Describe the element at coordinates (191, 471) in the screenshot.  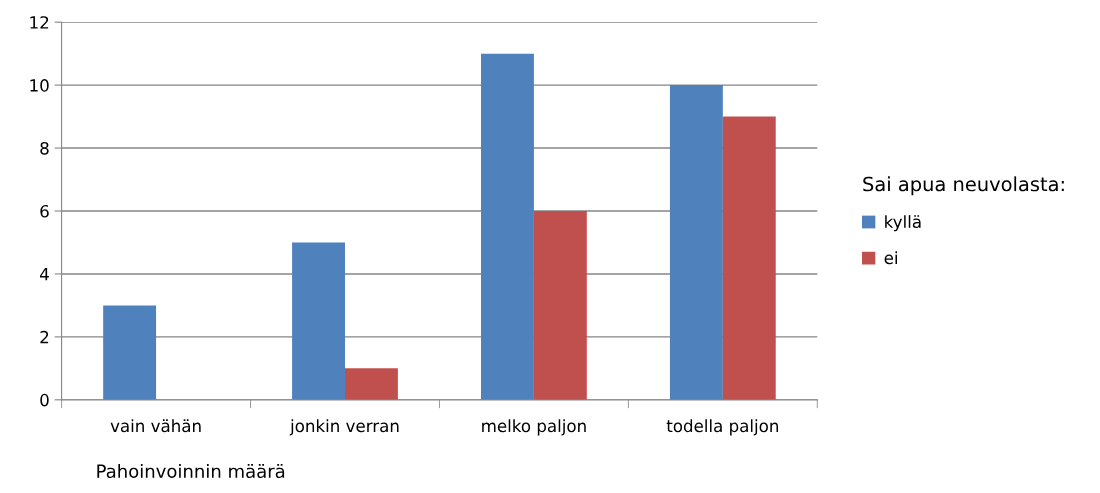
I see `x-axis-title: Pahoinvoinnin määrä` at that location.